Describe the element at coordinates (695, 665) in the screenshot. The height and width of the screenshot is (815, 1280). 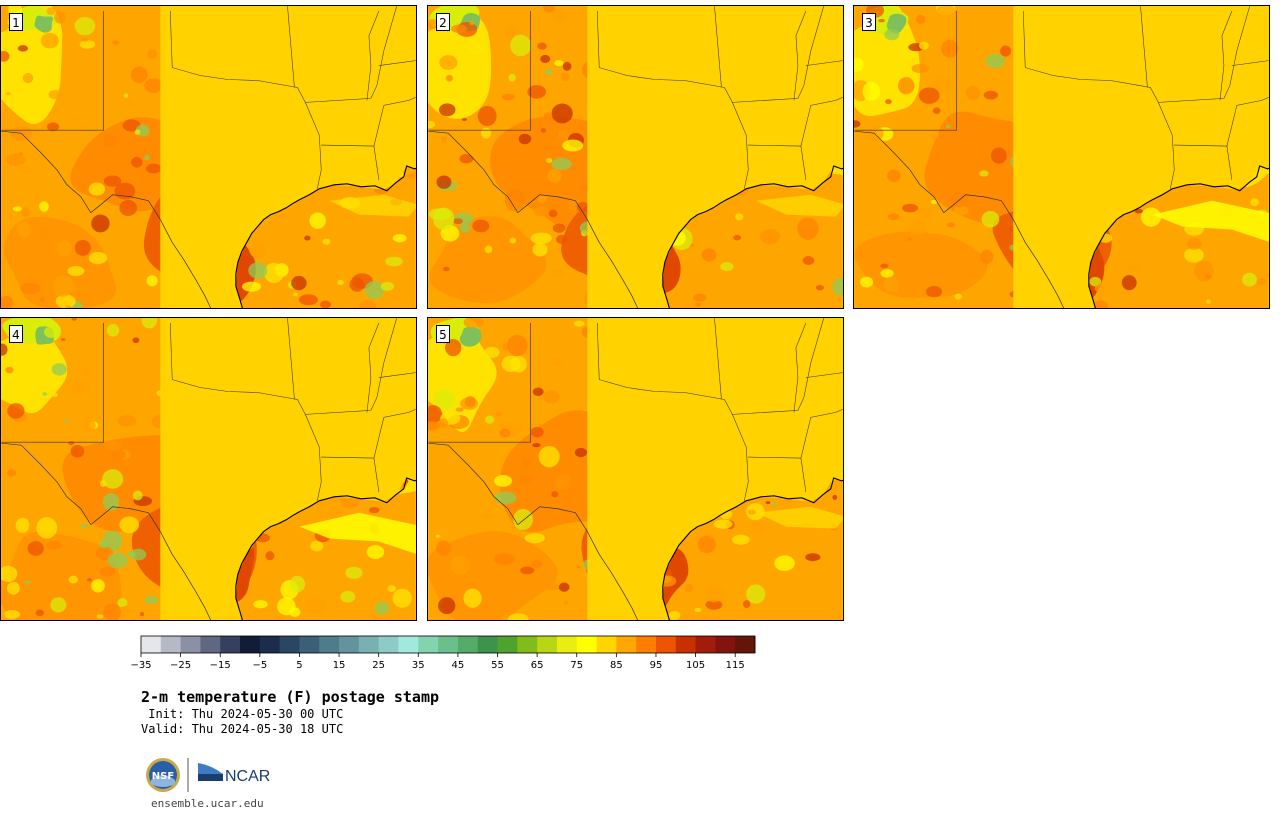
I see `colorbar-tick-label: 105` at that location.